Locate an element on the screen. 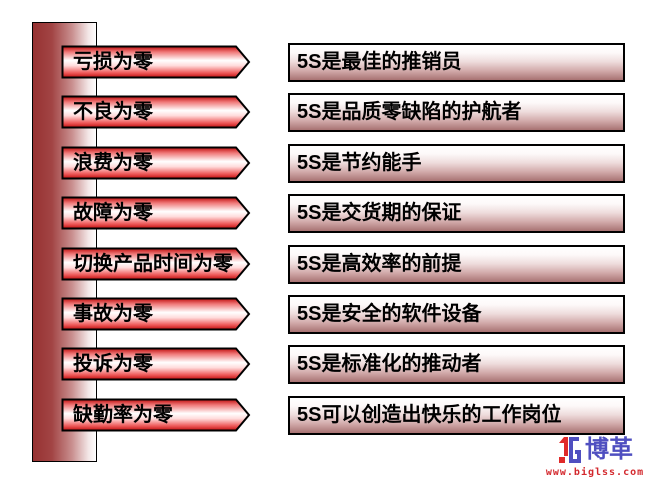 Image resolution: width=653 pixels, height=486 pixels. zero-goal-label: 事故为零 is located at coordinates (113, 314).